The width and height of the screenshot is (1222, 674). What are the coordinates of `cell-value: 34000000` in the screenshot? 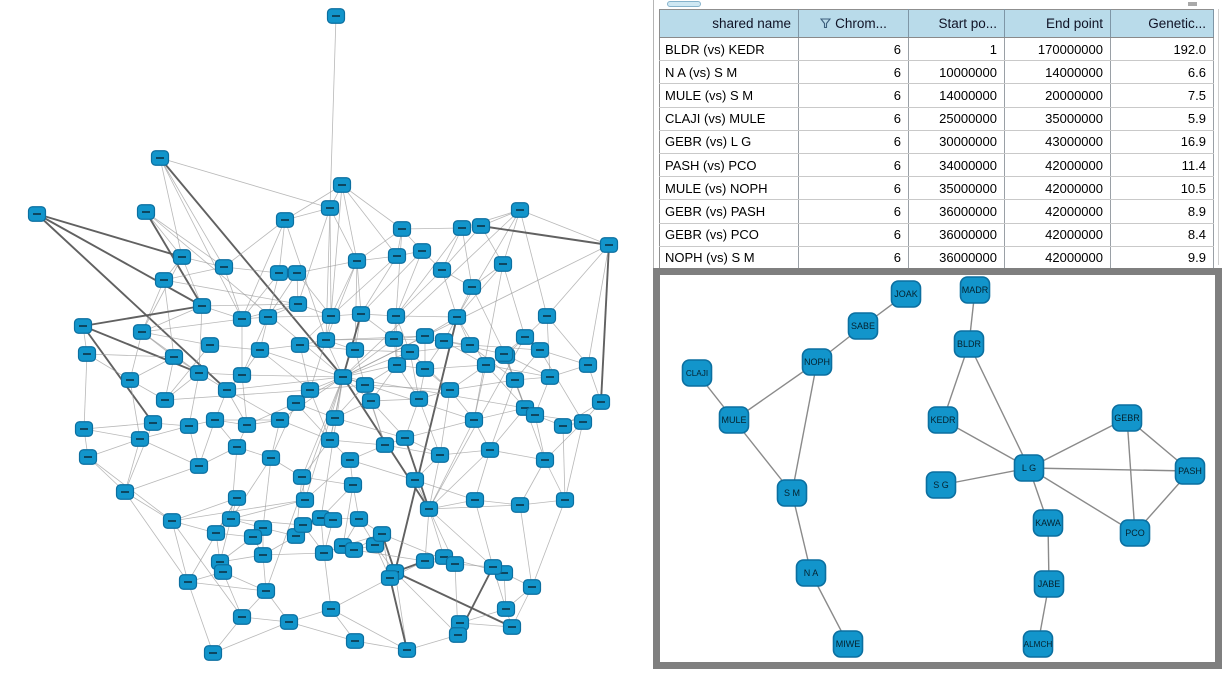 It's located at (956, 165).